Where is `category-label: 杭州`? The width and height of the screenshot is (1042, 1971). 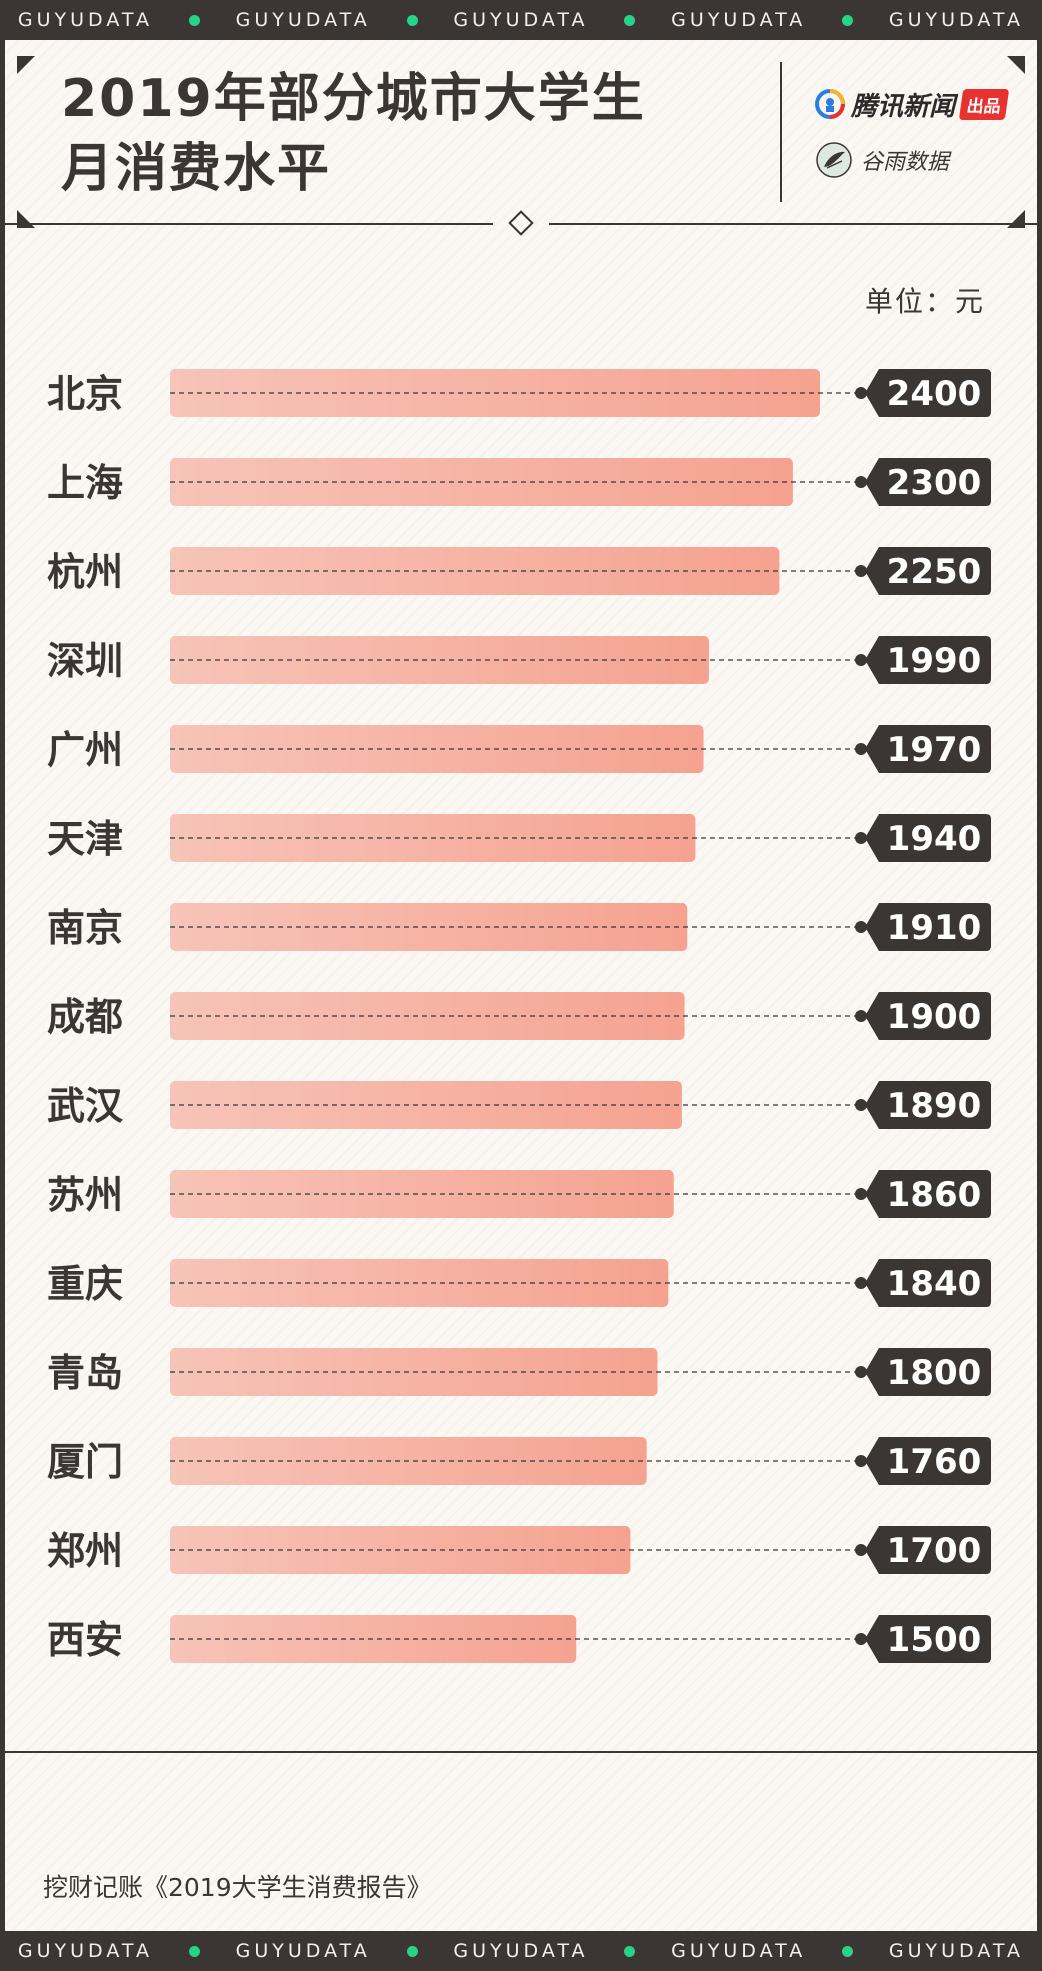 category-label: 杭州 is located at coordinates (85, 572).